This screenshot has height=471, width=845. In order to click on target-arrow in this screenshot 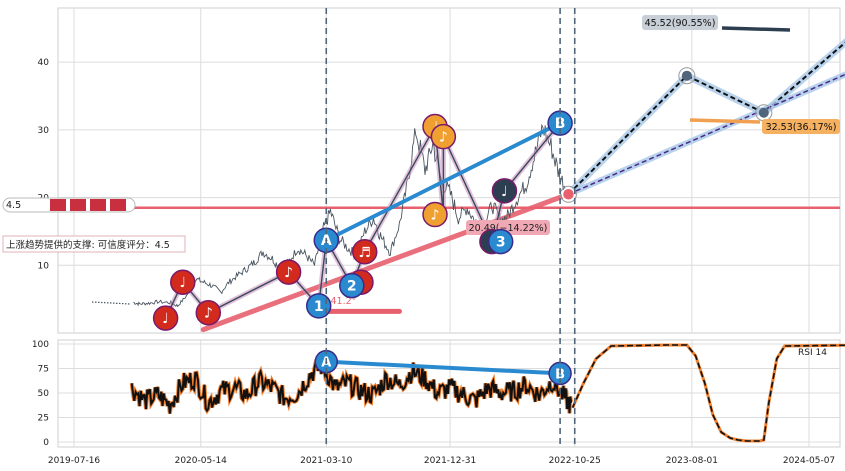, I will do `click(756, 29)`.